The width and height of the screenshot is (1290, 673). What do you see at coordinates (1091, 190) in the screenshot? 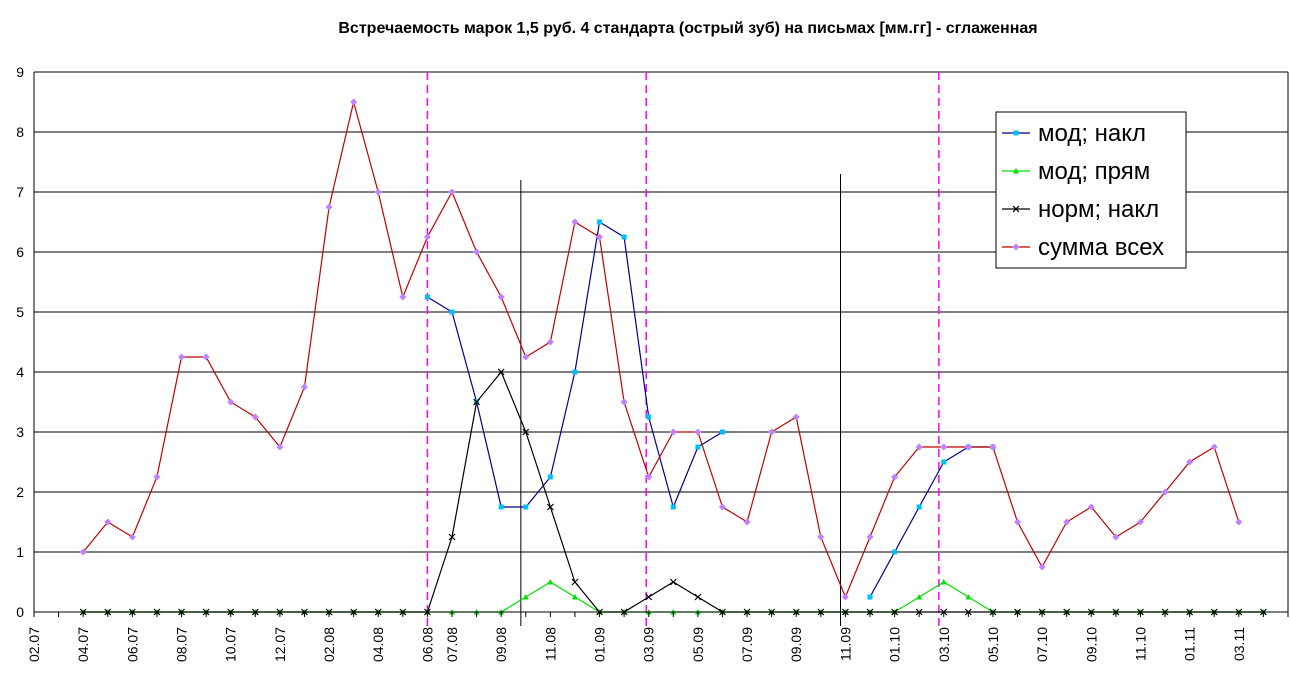
I see `legend: мод; накл мод; прям норм; накл сумма всех` at bounding box center [1091, 190].